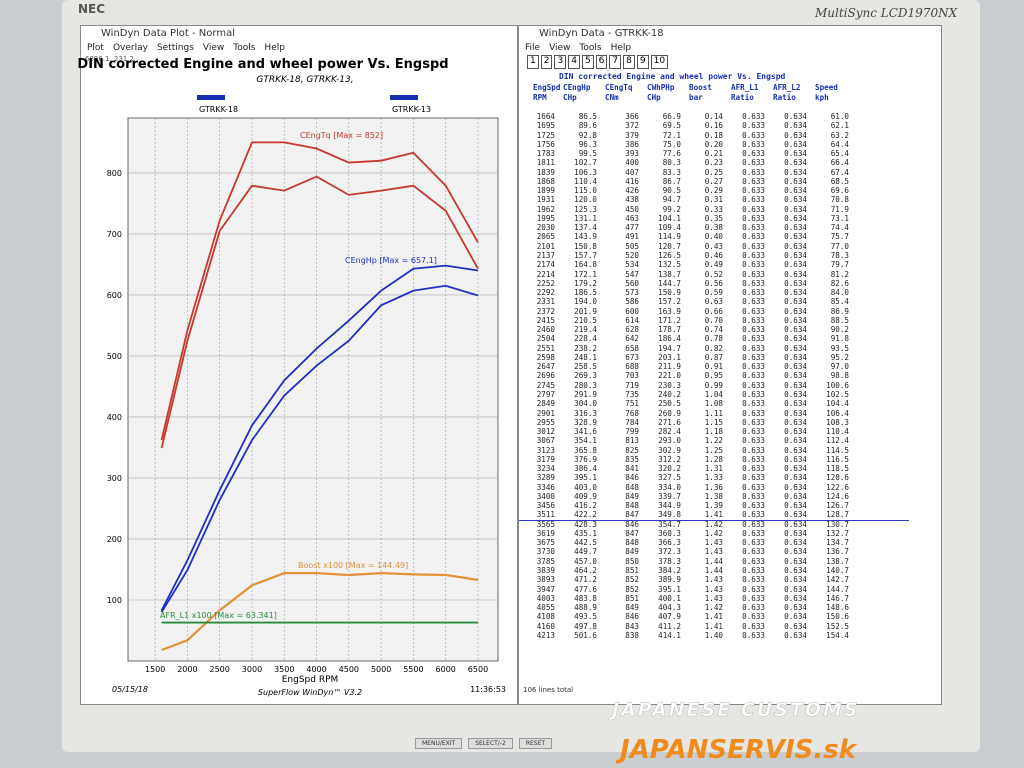 The height and width of the screenshot is (768, 1024). What do you see at coordinates (632, 635) in the screenshot?
I see `table-cell: 838` at bounding box center [632, 635].